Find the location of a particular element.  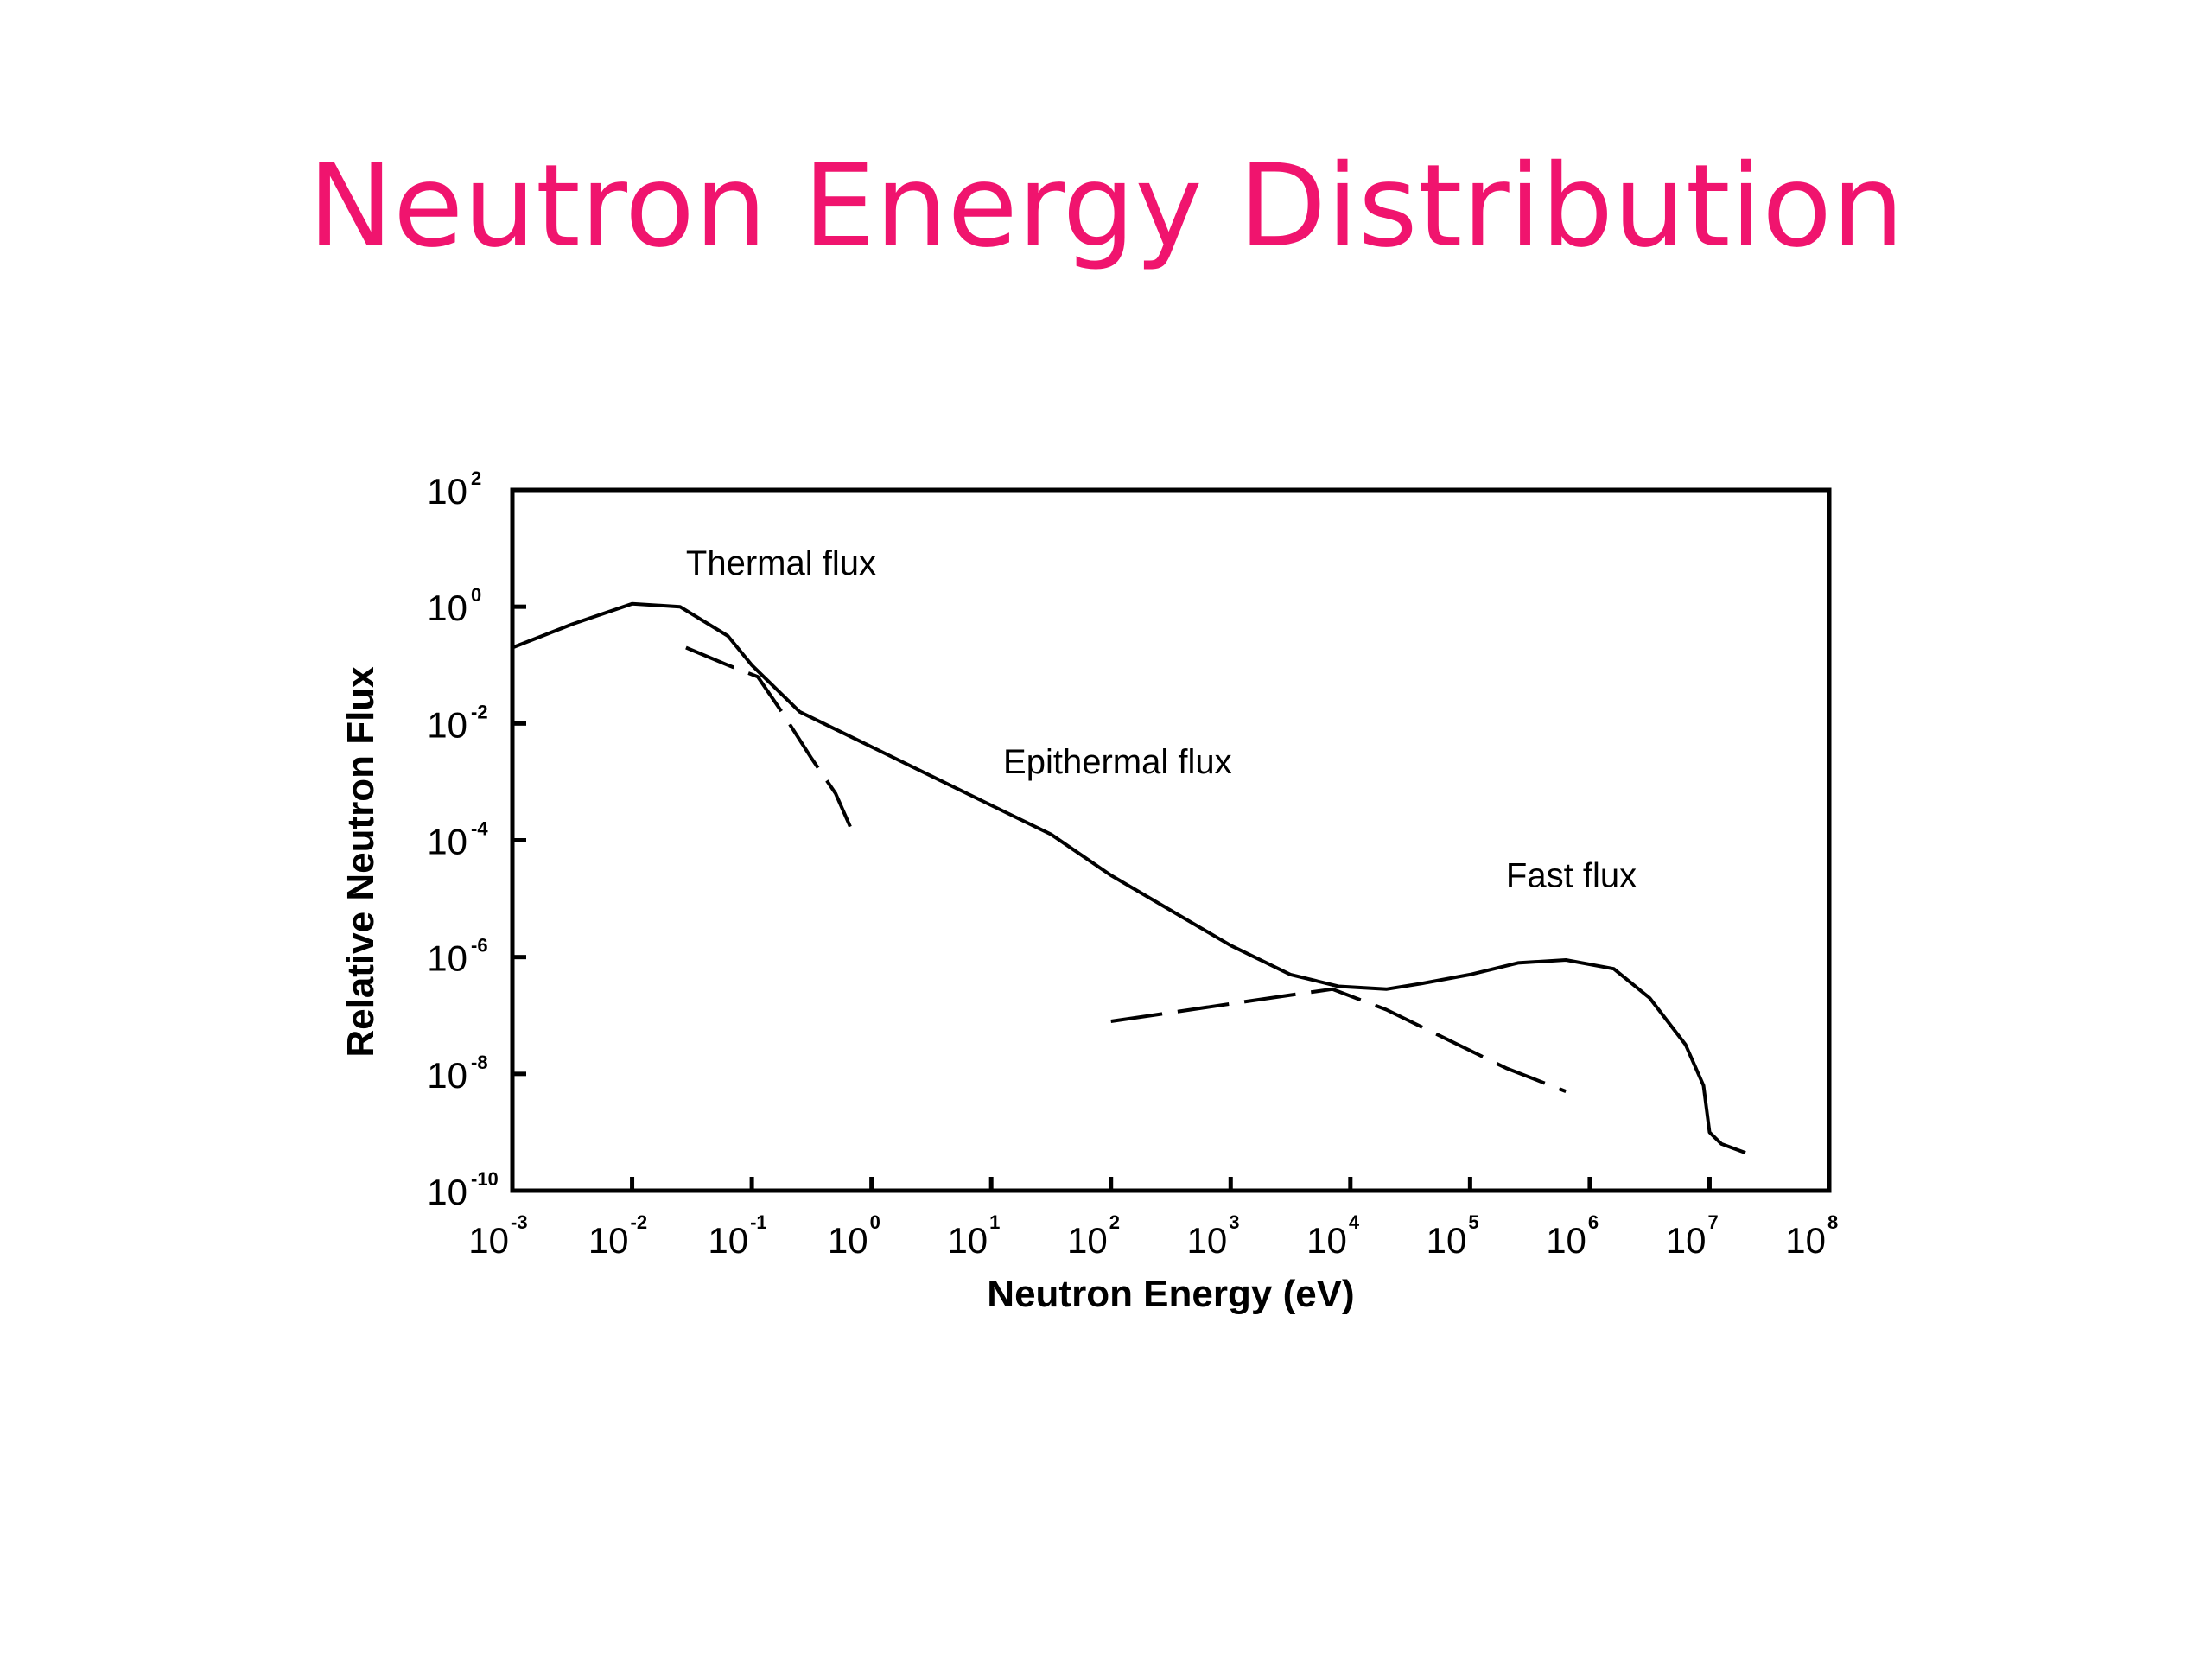

x-tick-exponent: 2 is located at coordinates (1114, 1222).